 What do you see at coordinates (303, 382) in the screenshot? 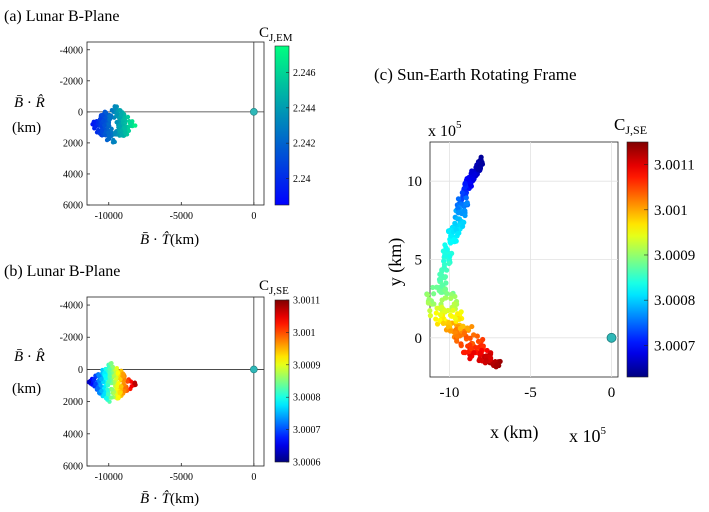
I see `panel-b-colorbar-ticks: 3.0011 3.001 3.0009 3.0008 3.0007 3.0006` at bounding box center [303, 382].